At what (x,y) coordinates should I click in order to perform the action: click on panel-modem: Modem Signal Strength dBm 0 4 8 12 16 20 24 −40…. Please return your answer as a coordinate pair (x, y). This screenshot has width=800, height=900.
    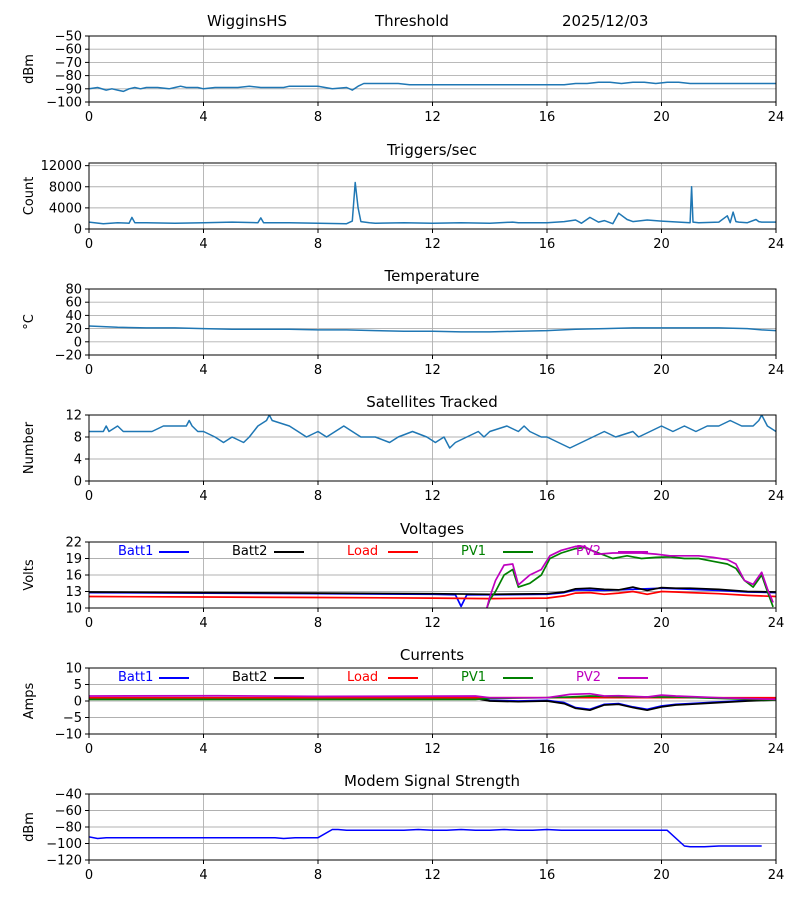
    Looking at the image, I should click on (403, 827).